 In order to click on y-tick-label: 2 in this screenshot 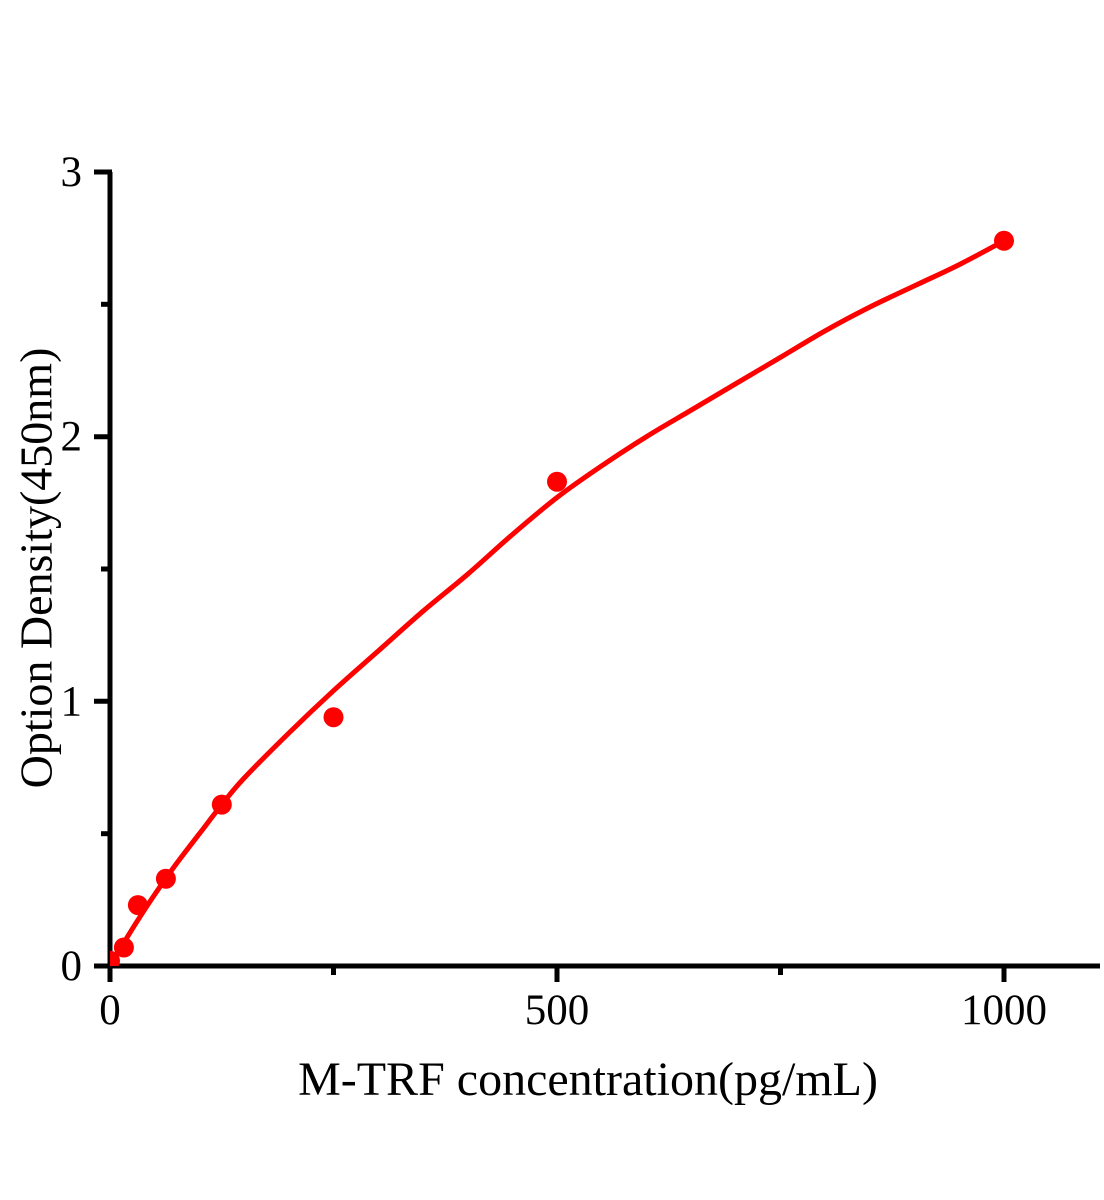, I will do `click(72, 437)`.